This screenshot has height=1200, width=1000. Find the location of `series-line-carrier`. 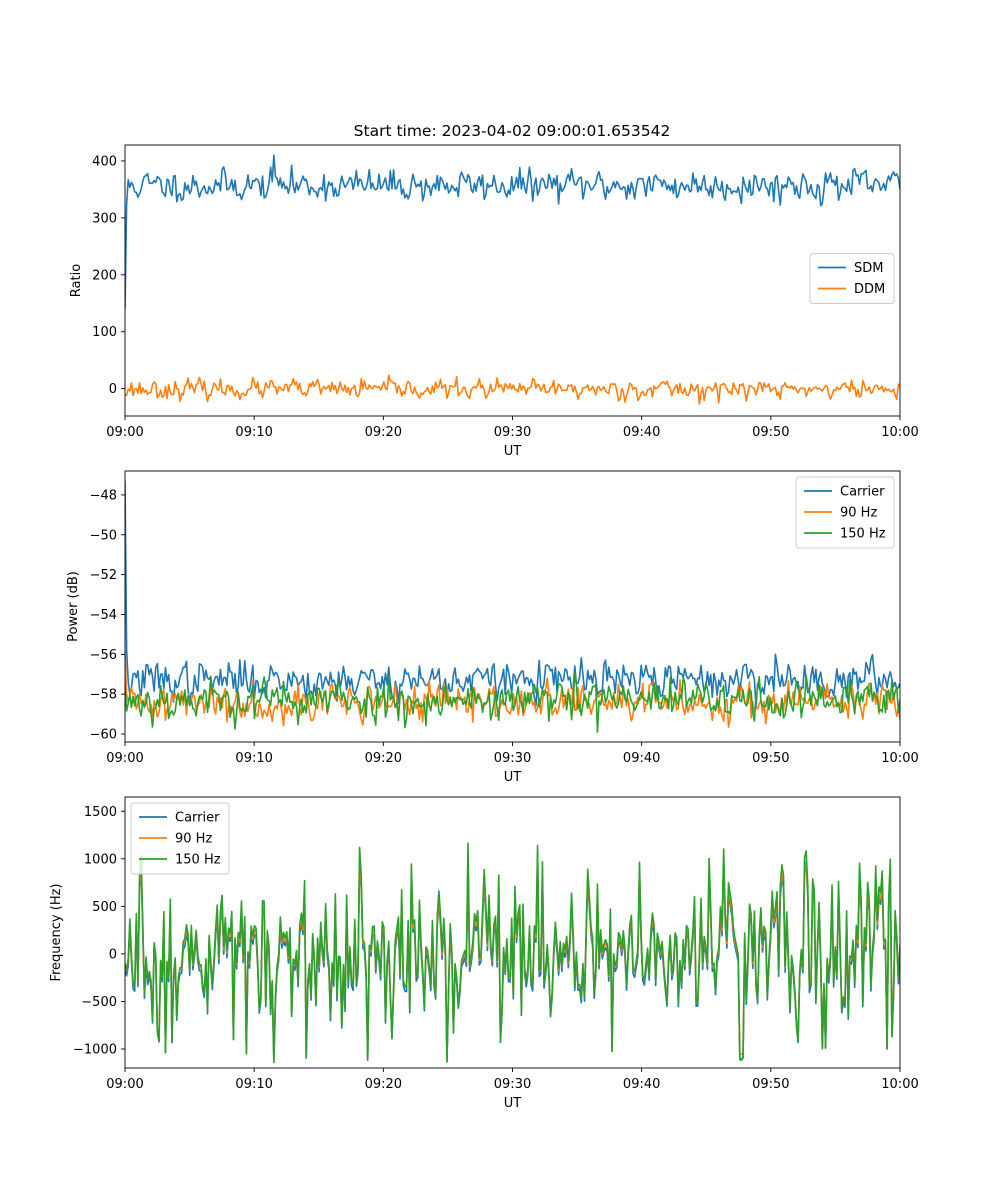

series-line-carrier is located at coordinates (512, 594).